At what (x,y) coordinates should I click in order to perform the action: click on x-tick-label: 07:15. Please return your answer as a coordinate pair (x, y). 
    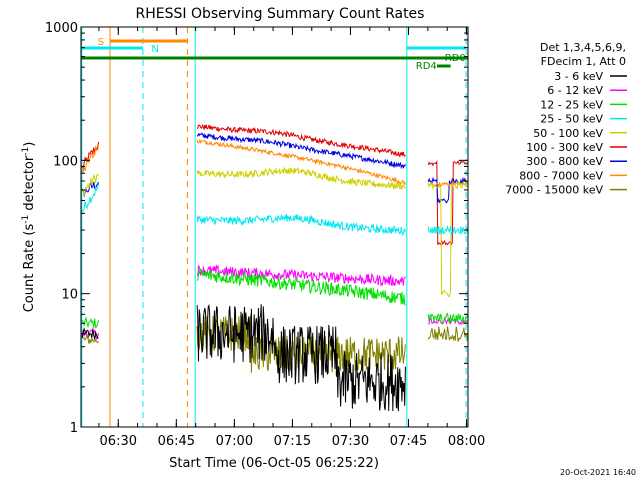
    Looking at the image, I should click on (292, 441).